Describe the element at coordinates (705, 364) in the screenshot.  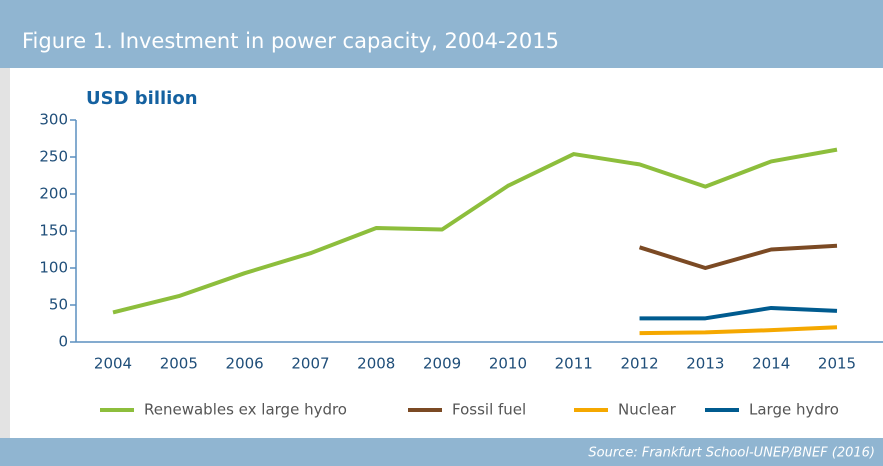
I see `x-tick-label: 2013` at that location.